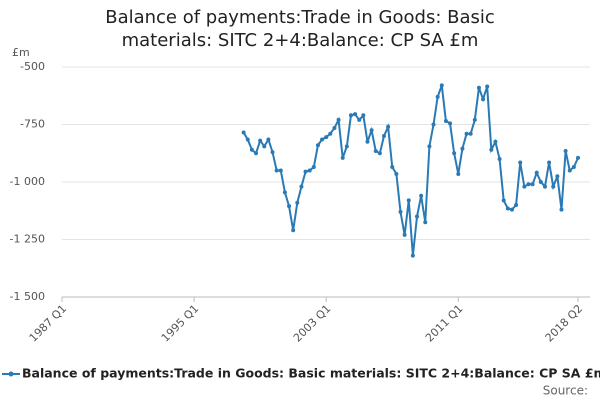 The height and width of the screenshot is (404, 600). What do you see at coordinates (48, 323) in the screenshot?
I see `x-tick-label: 1987 Q1` at bounding box center [48, 323].